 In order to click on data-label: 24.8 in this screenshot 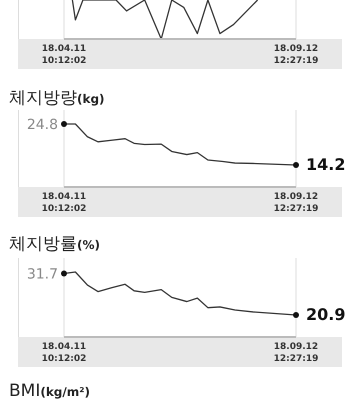, I will do `click(42, 125)`.